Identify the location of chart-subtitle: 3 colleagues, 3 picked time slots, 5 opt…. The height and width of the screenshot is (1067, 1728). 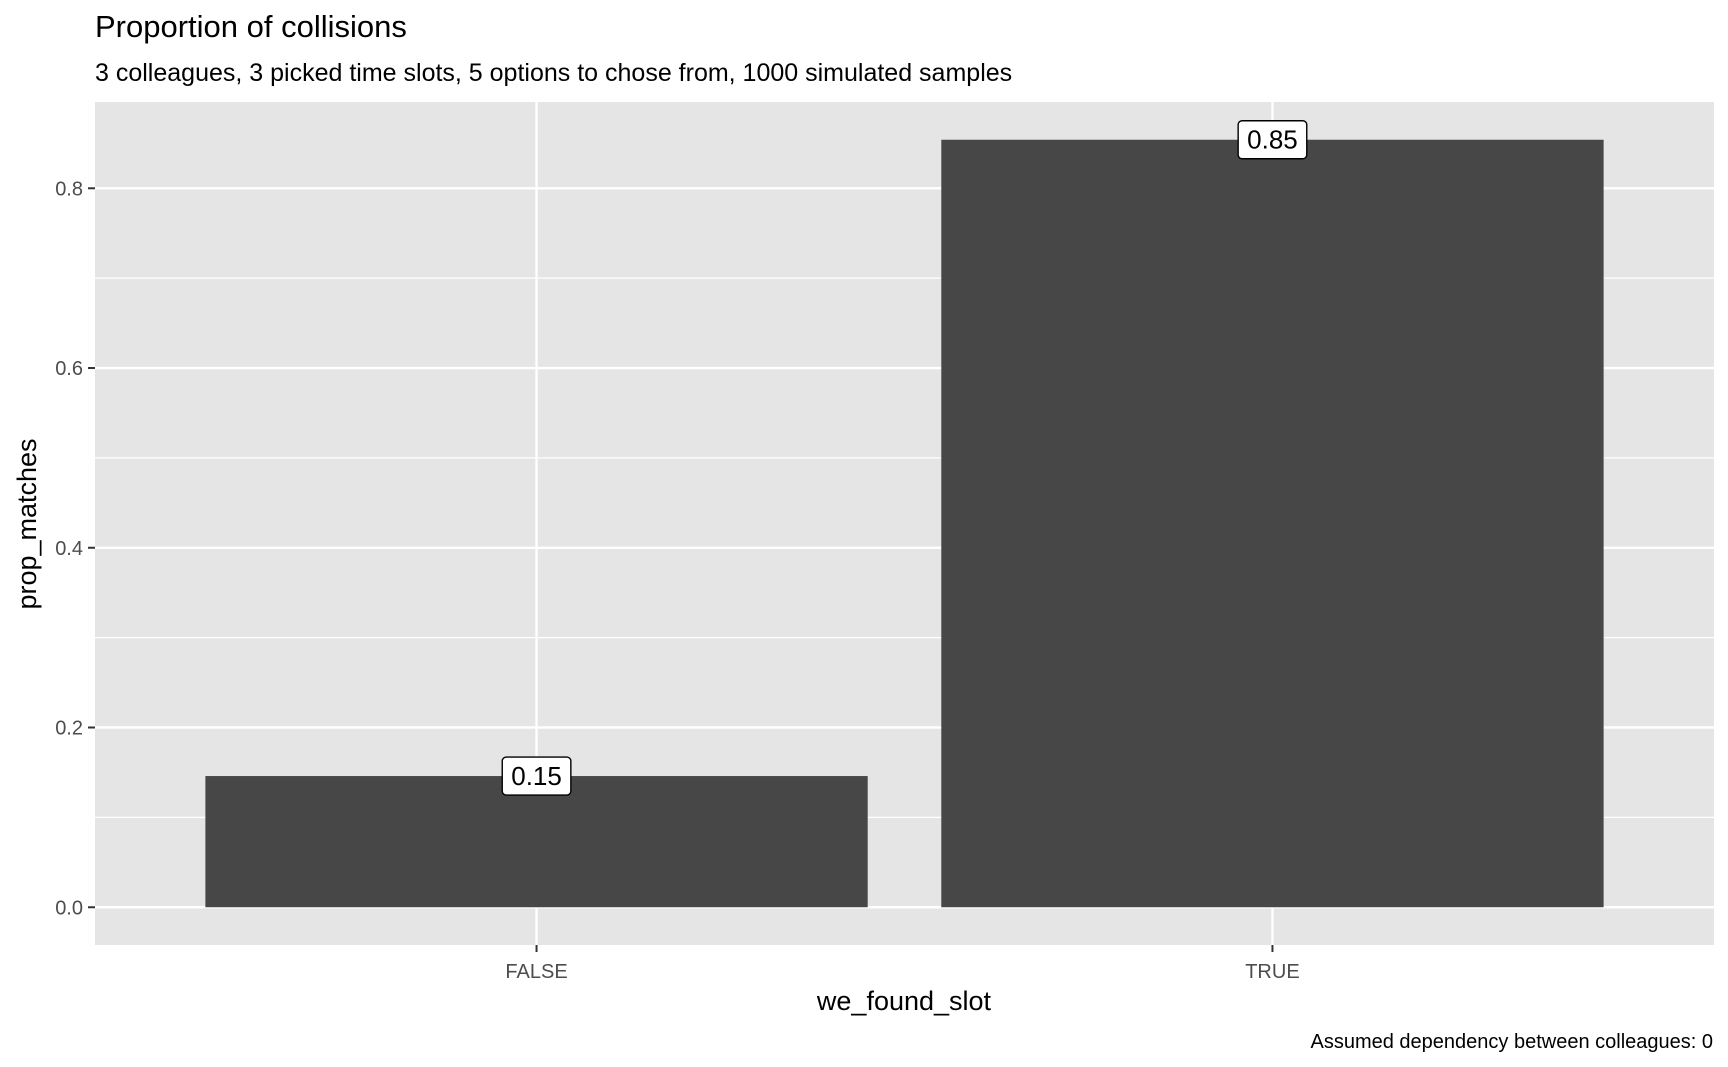
(553, 73).